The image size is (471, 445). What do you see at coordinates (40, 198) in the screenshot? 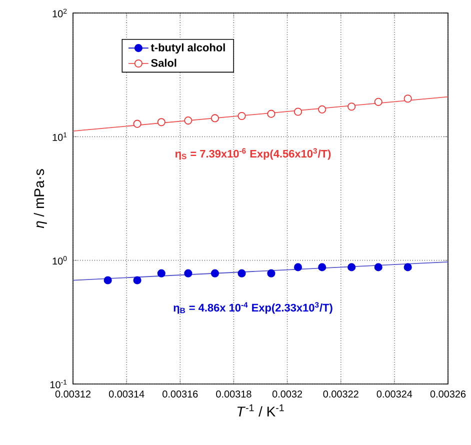
I see `y-axis-title: η / mPa·s` at bounding box center [40, 198].